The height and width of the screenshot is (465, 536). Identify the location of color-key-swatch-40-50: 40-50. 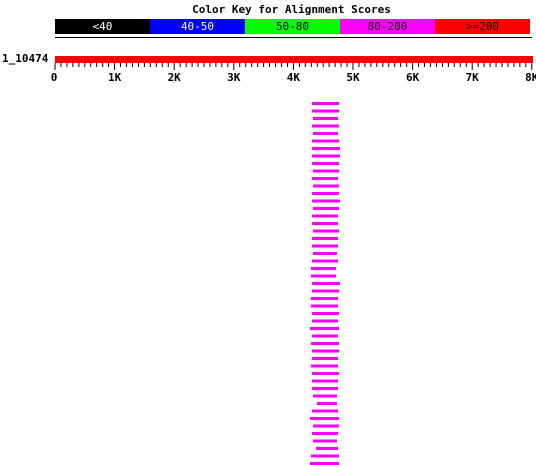
(197, 26).